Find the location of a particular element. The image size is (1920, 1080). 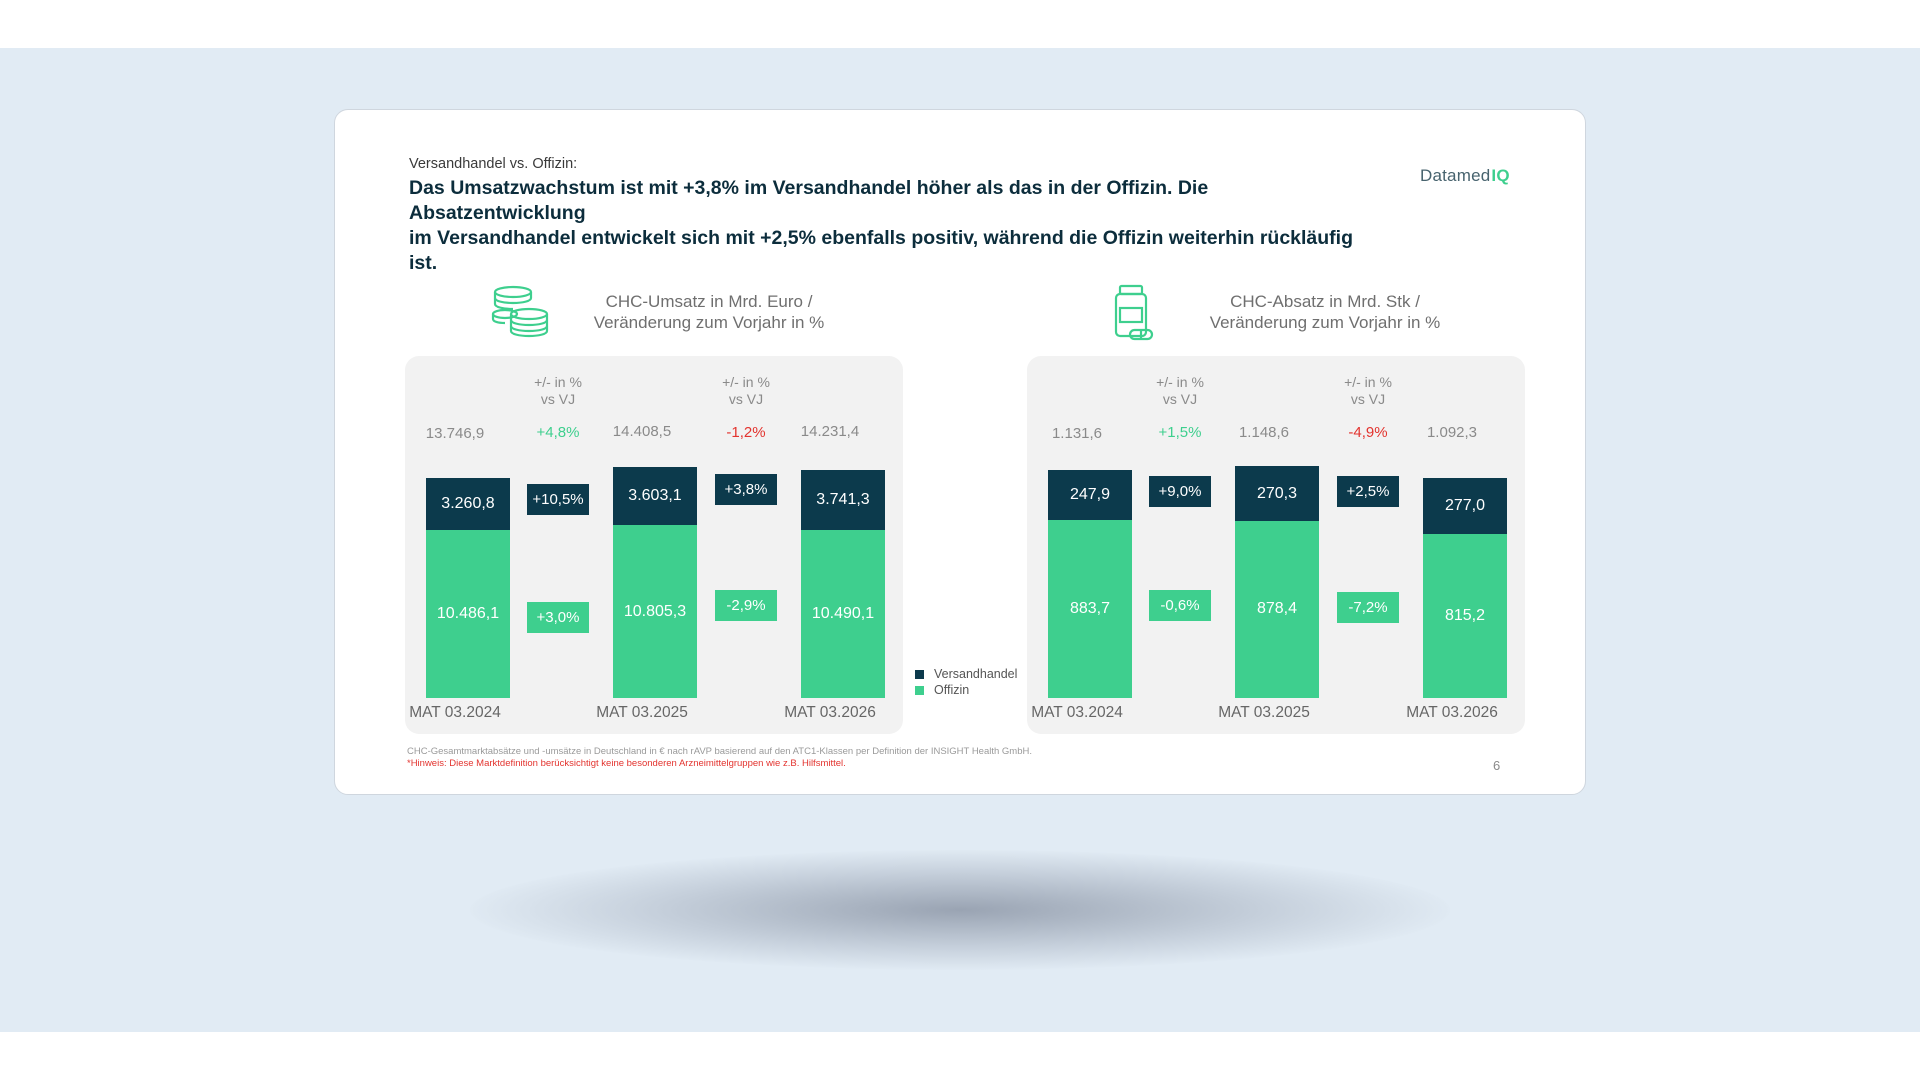

legend-item-versandhandel: Versandhandel is located at coordinates (966, 674).